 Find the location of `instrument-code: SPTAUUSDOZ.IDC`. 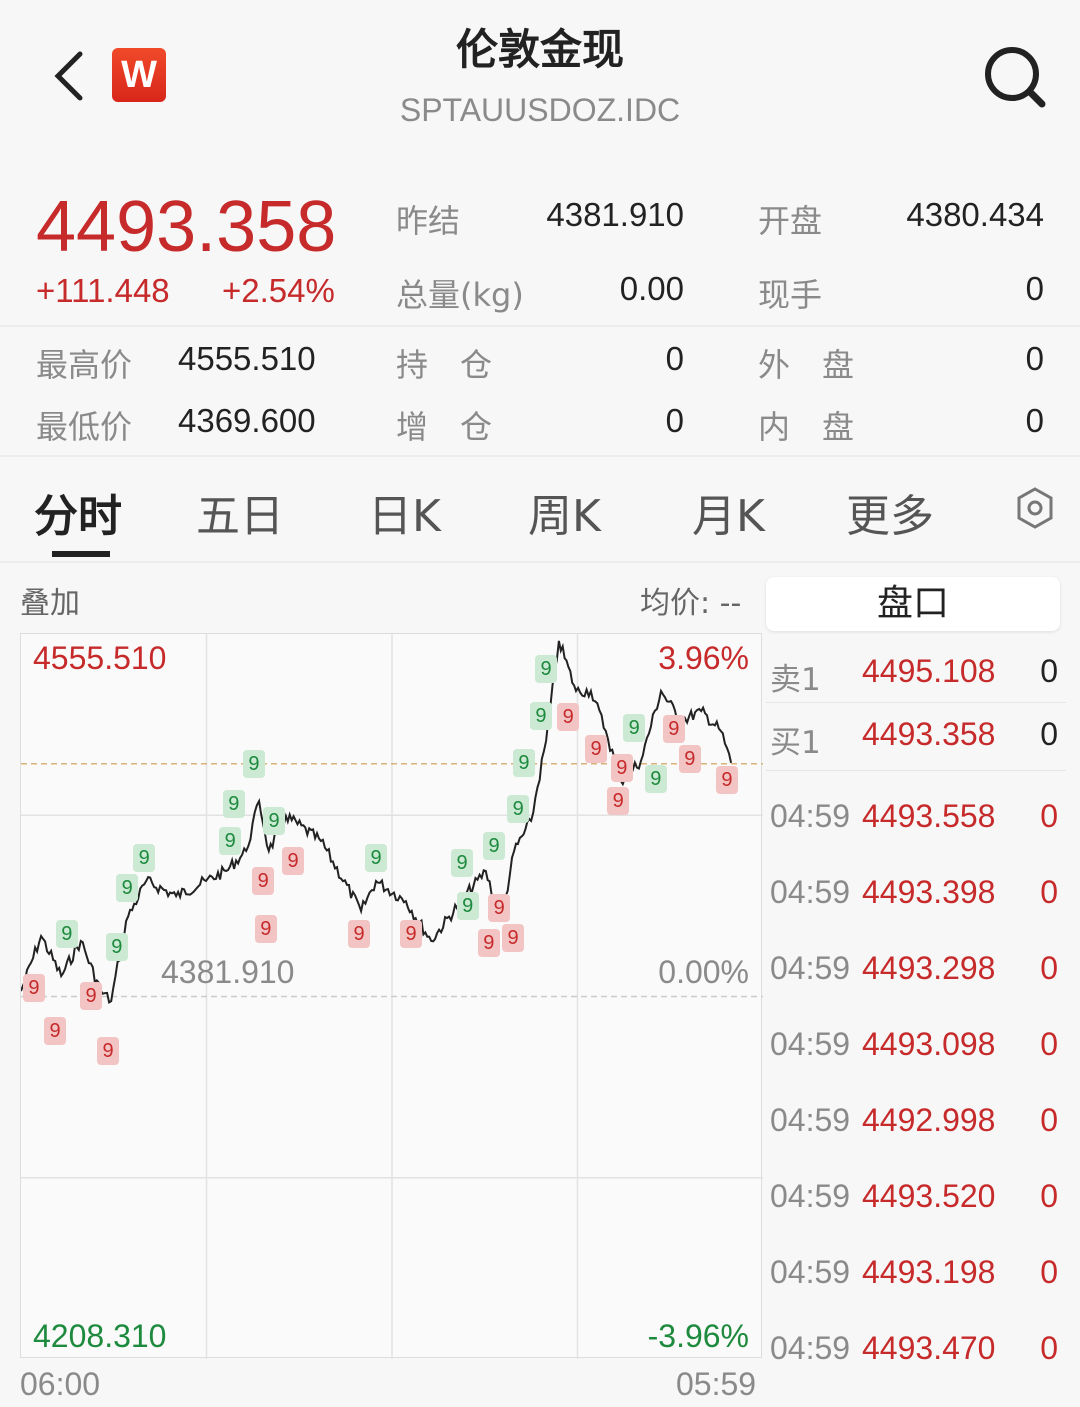

instrument-code: SPTAUUSDOZ.IDC is located at coordinates (540, 110).